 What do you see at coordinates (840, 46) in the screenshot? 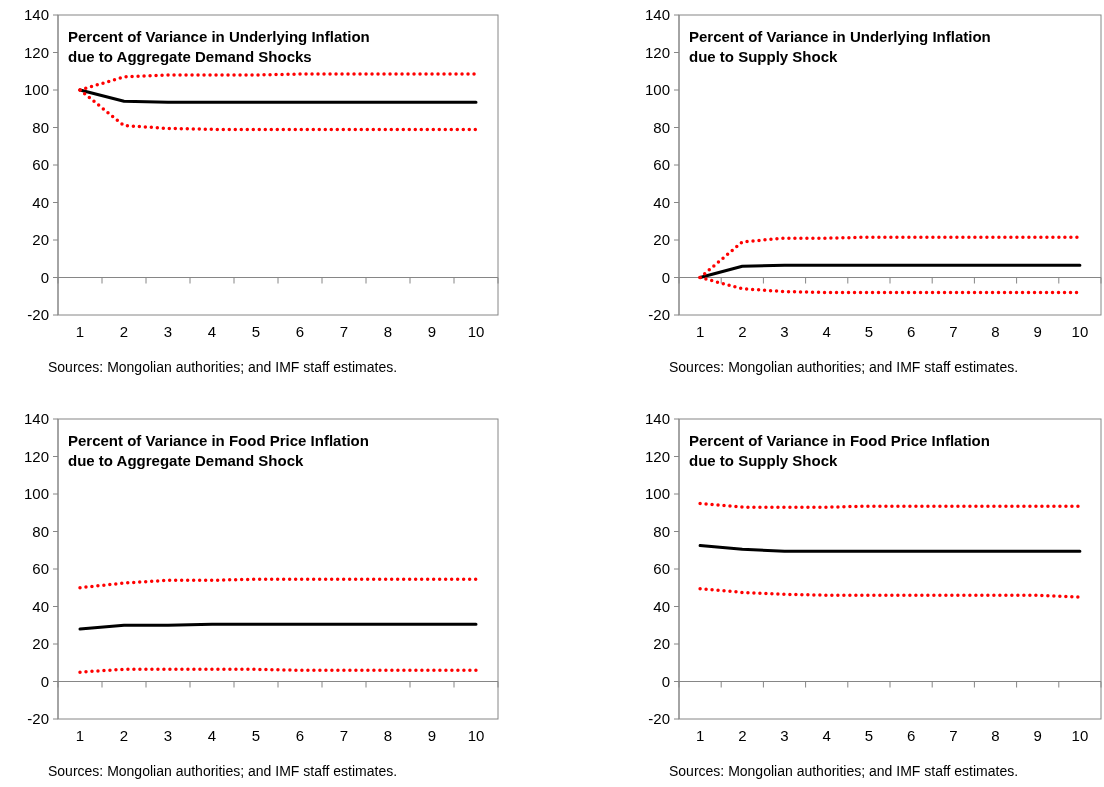
I see `text: Percent of Variance in Underlying Inflation due to Supply Shock` at bounding box center [840, 46].